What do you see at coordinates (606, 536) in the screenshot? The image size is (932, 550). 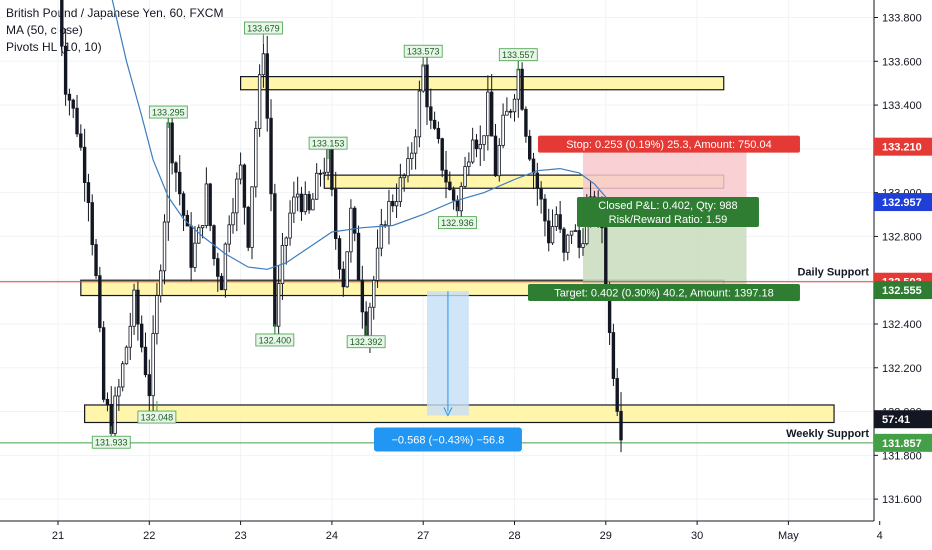 I see `time-label-29: 29` at bounding box center [606, 536].